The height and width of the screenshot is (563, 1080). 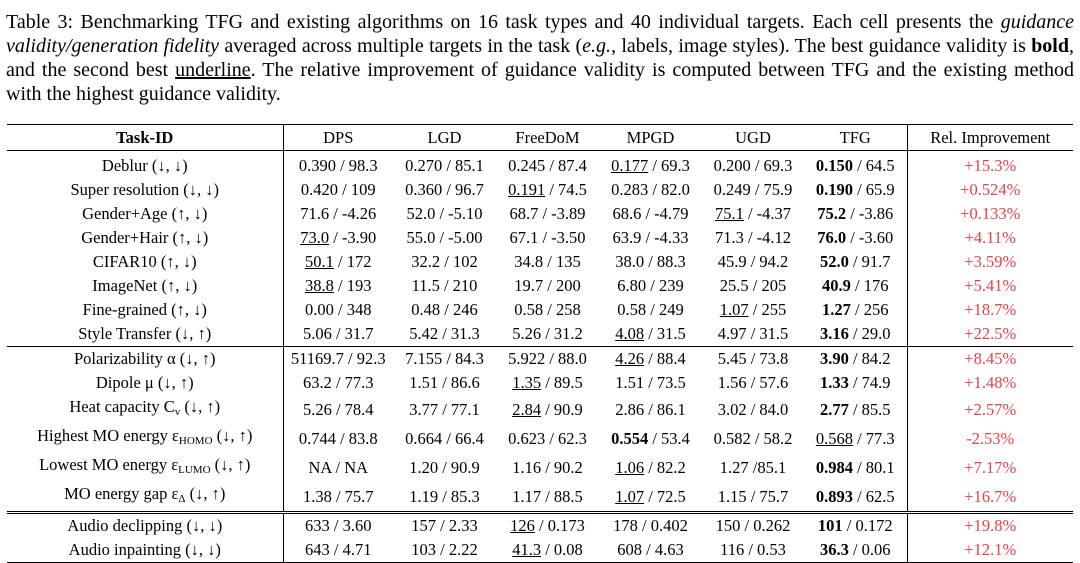 I want to click on fidelity-value: 73.5, so click(x=671, y=382).